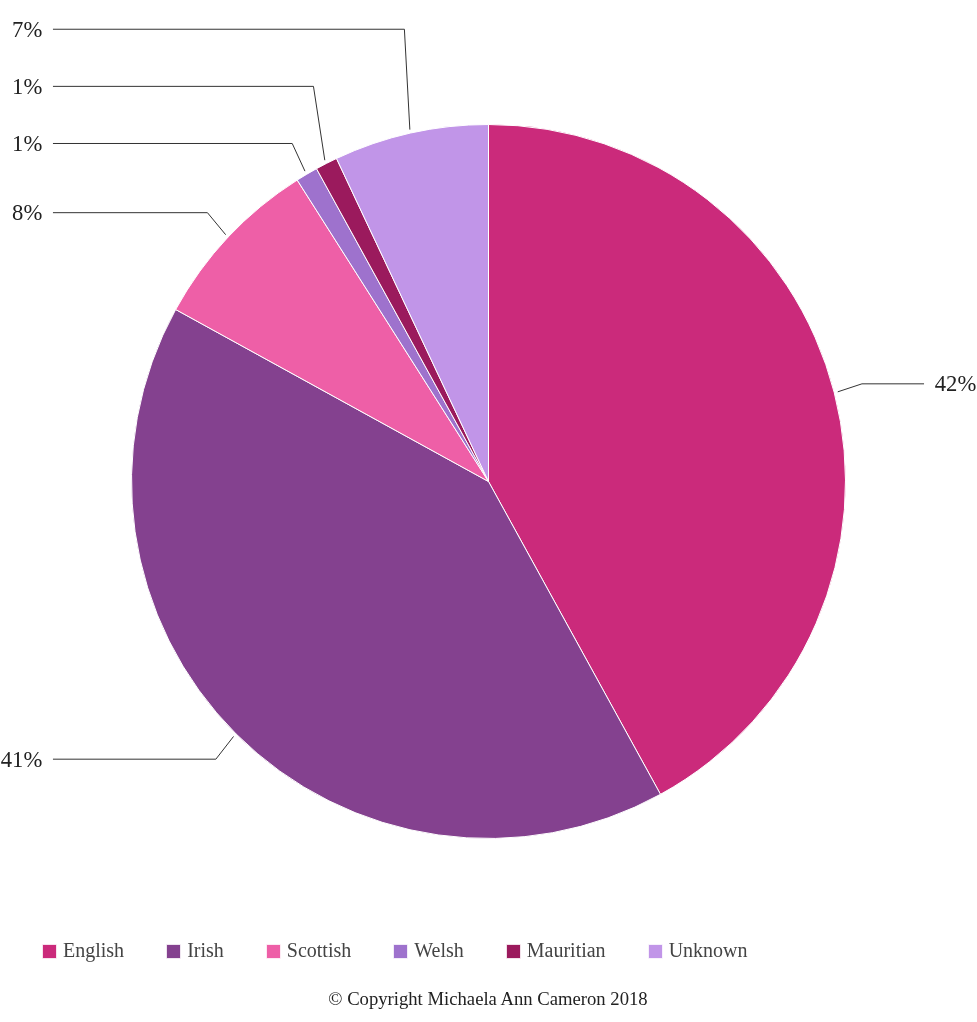  Describe the element at coordinates (708, 950) in the screenshot. I see `legend-label: Unknown` at that location.